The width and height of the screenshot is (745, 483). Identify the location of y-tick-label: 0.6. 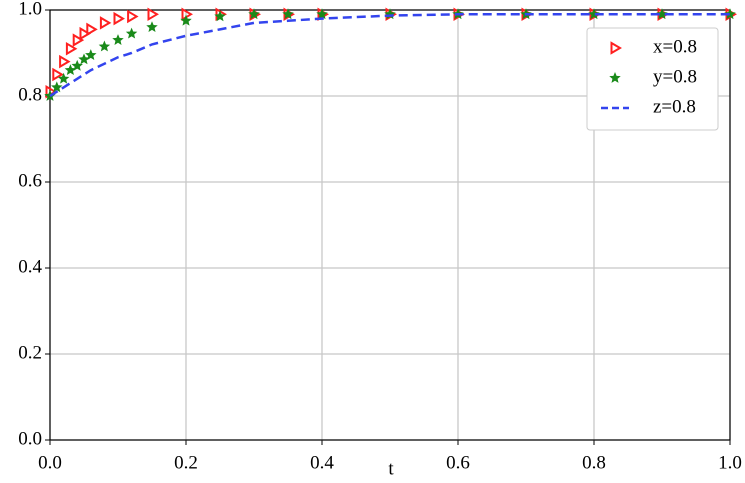
(30, 180).